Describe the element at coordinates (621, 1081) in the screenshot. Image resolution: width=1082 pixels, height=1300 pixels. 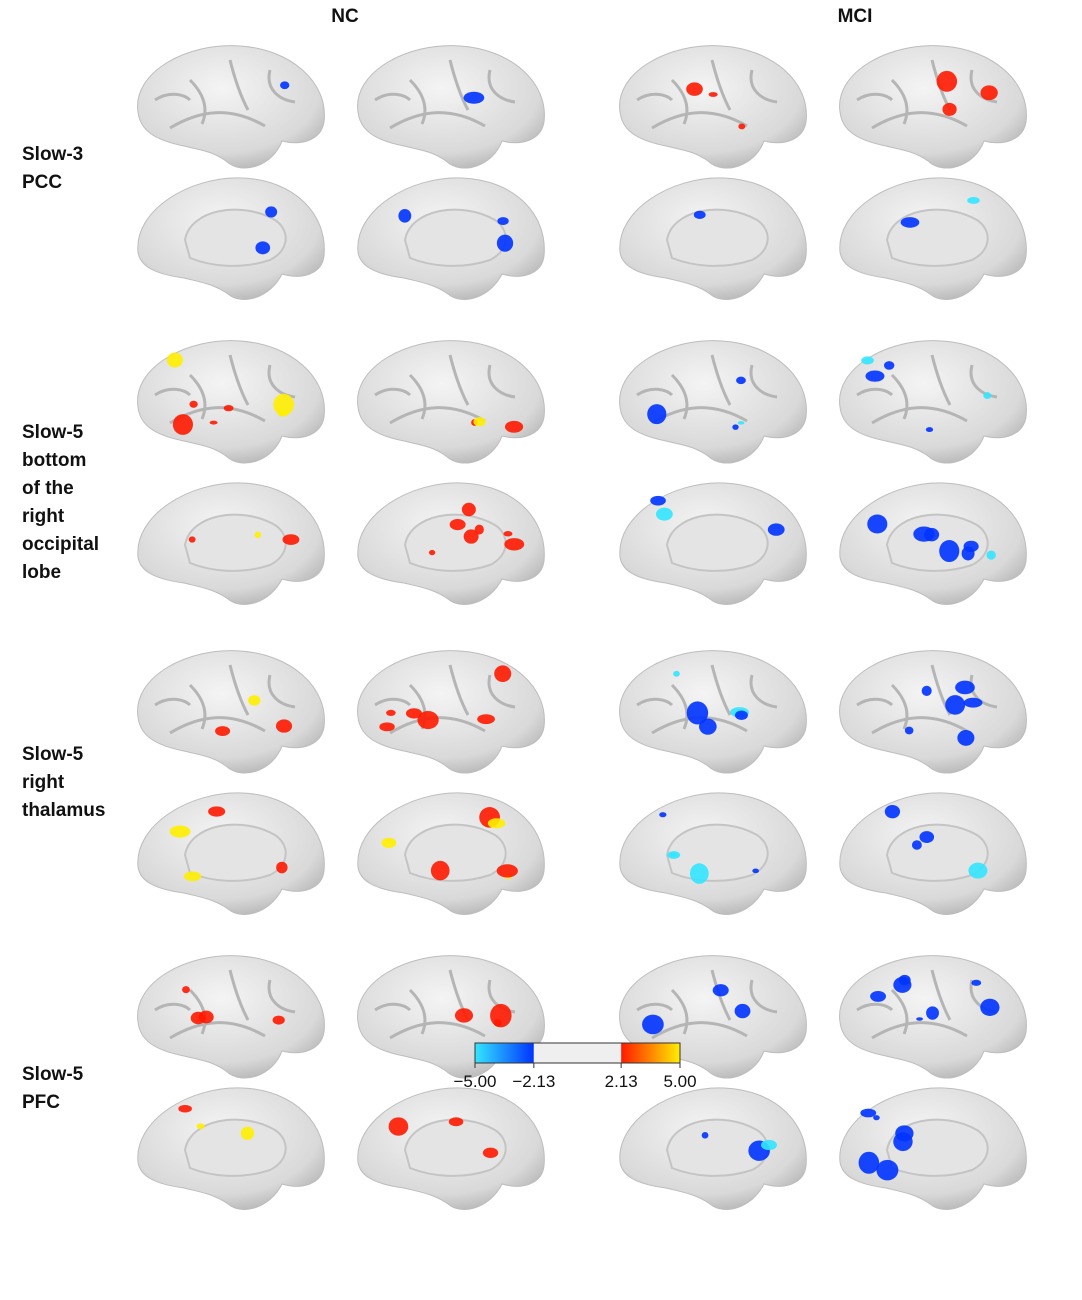
I see `colorbar-tick-label: 2.13` at that location.